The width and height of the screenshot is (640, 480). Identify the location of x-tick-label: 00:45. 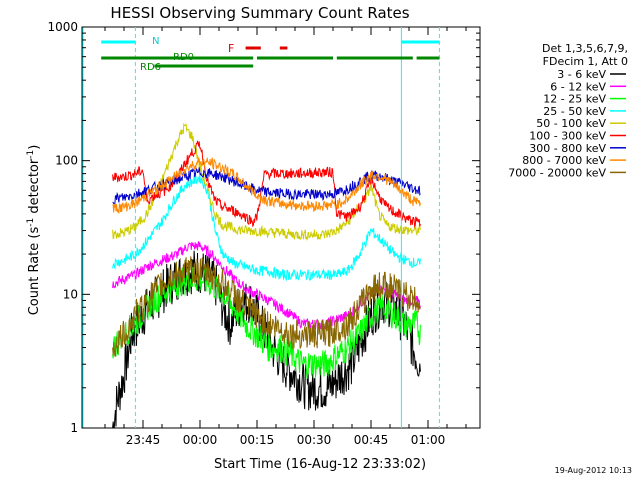
(371, 440).